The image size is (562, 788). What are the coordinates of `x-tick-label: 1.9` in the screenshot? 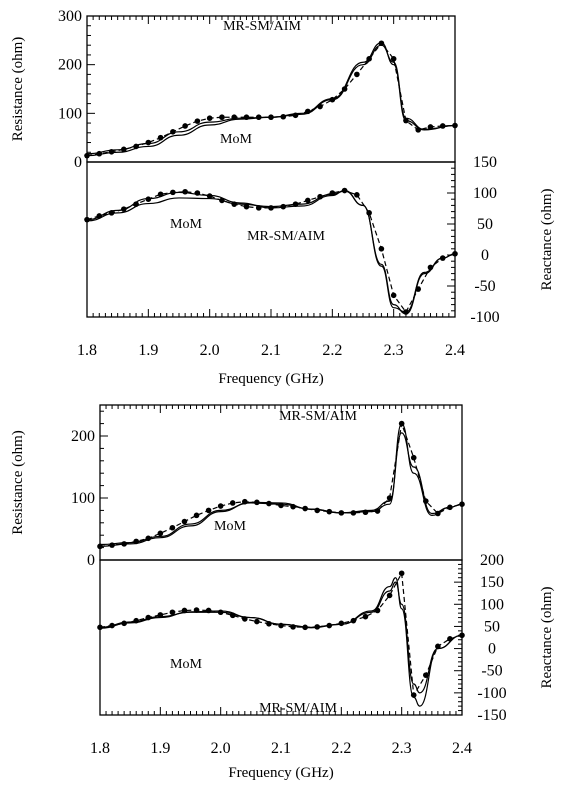 It's located at (160, 748).